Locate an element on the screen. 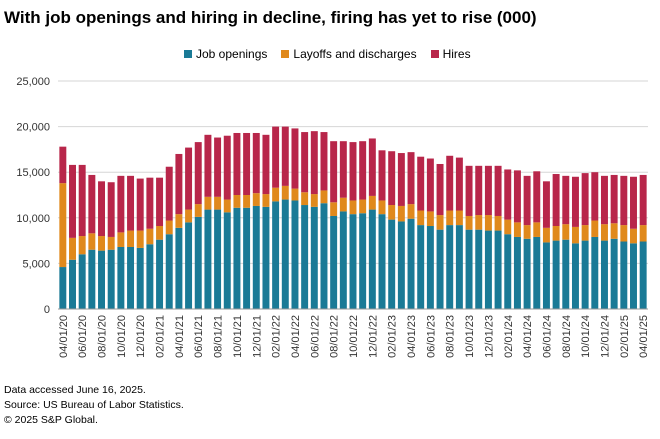 The height and width of the screenshot is (439, 660). x-tick-label: 08/01/20 is located at coordinates (103, 336).